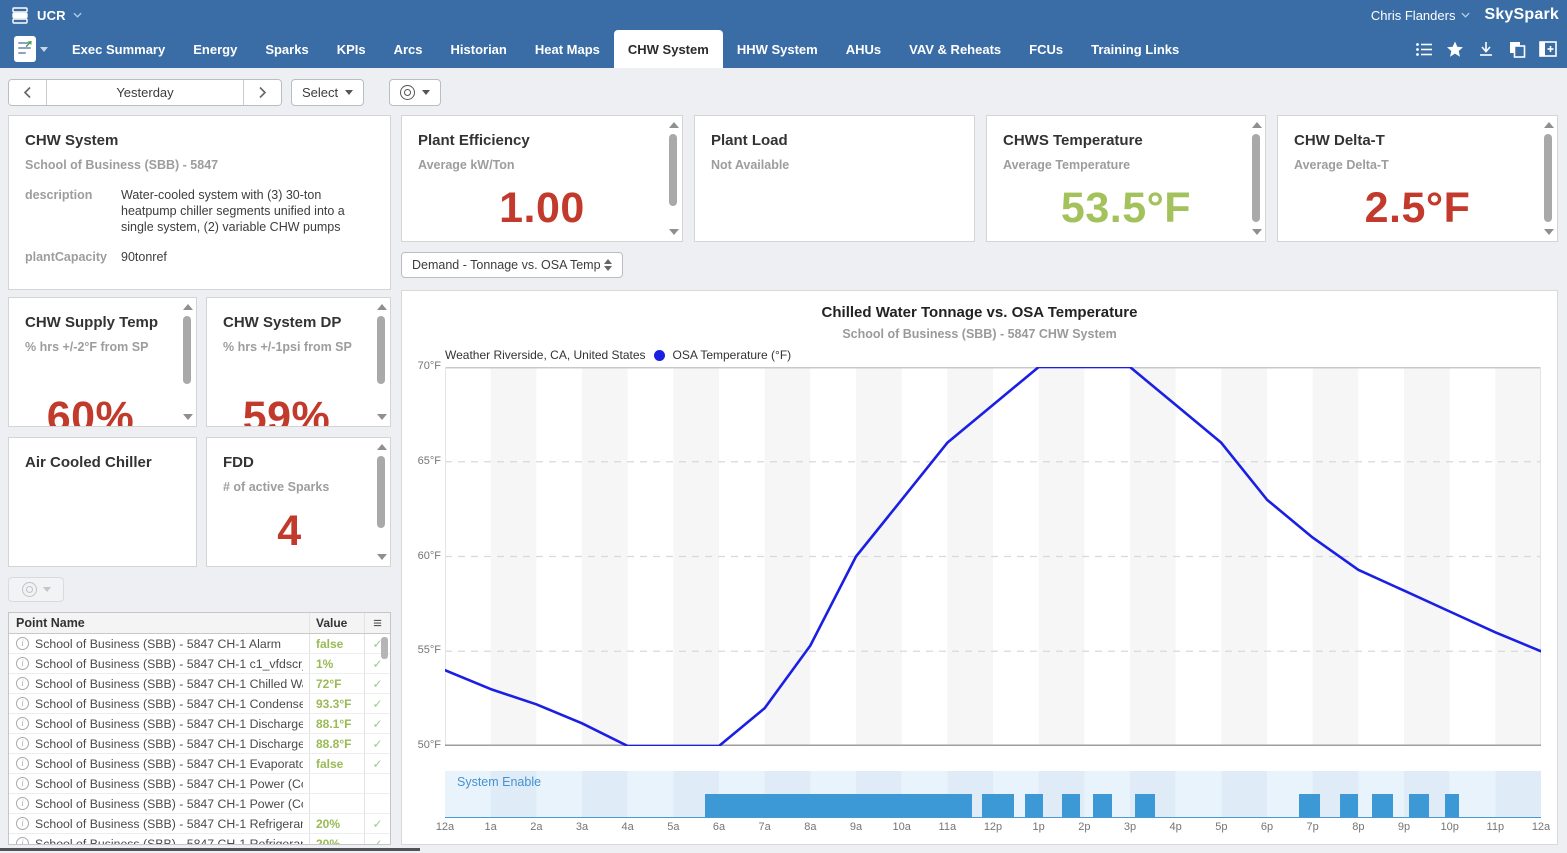  I want to click on tab-exec-summary: Exec Summary, so click(119, 49).